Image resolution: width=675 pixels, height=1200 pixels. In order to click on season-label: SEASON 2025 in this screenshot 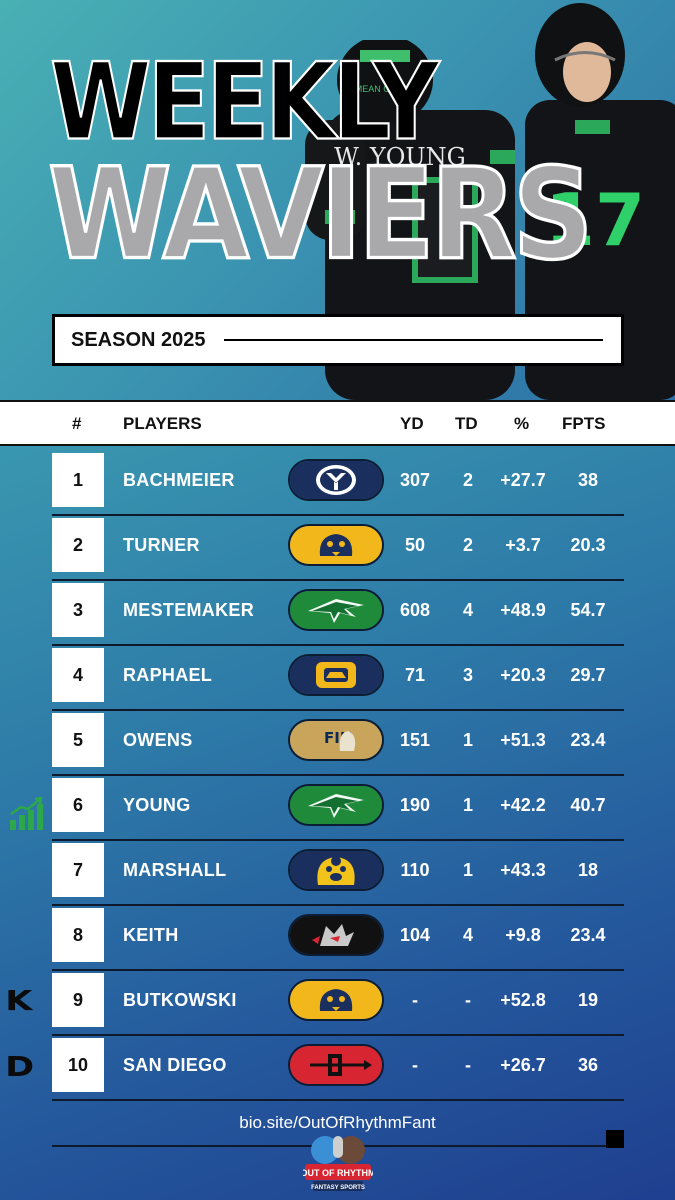, I will do `click(138, 339)`.